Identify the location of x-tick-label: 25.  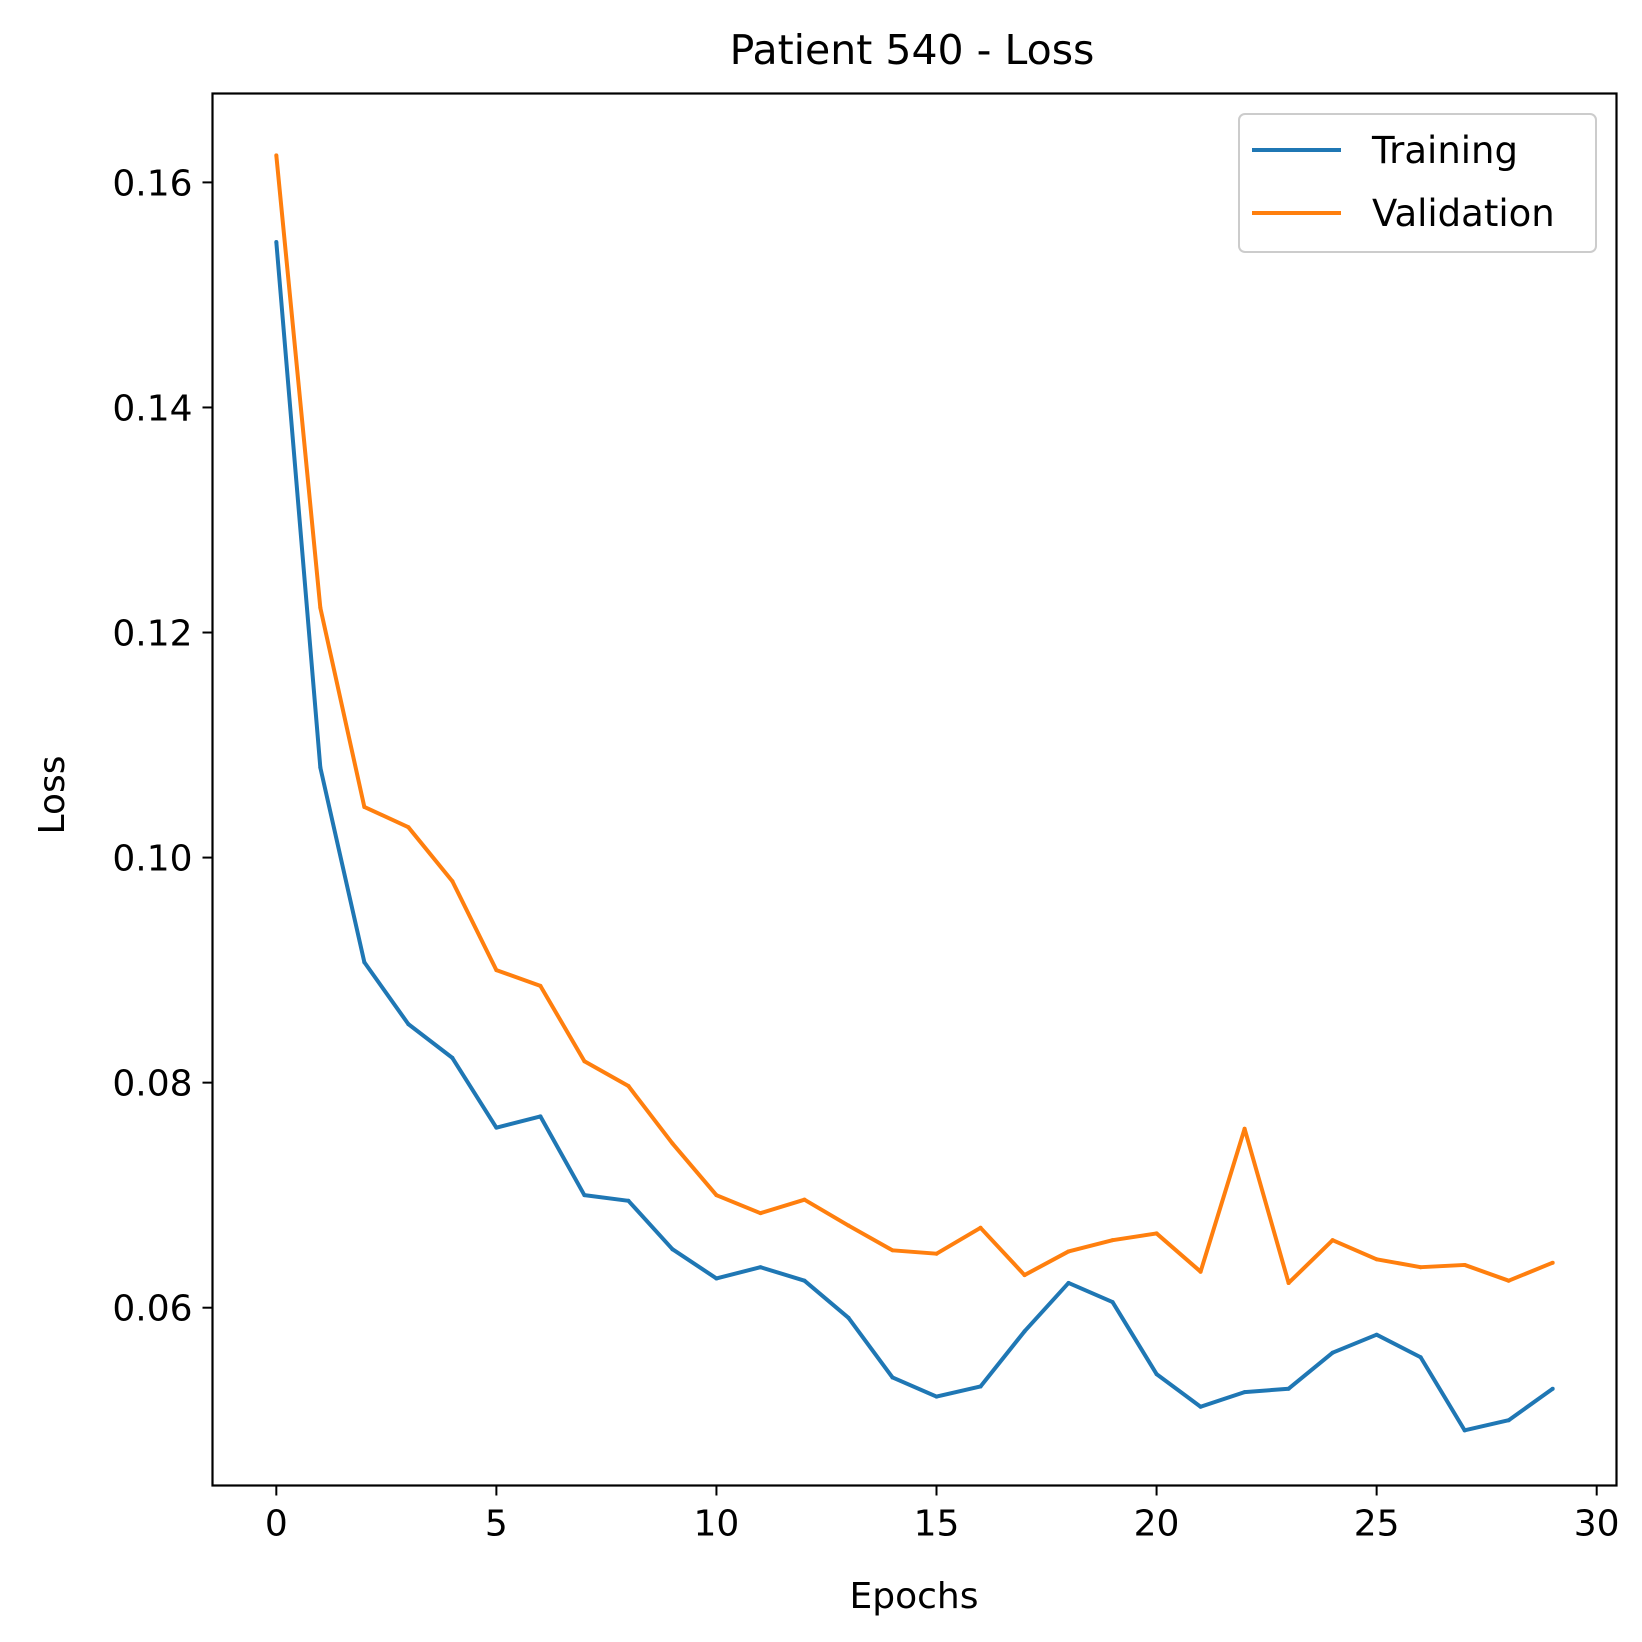
(1377, 1524).